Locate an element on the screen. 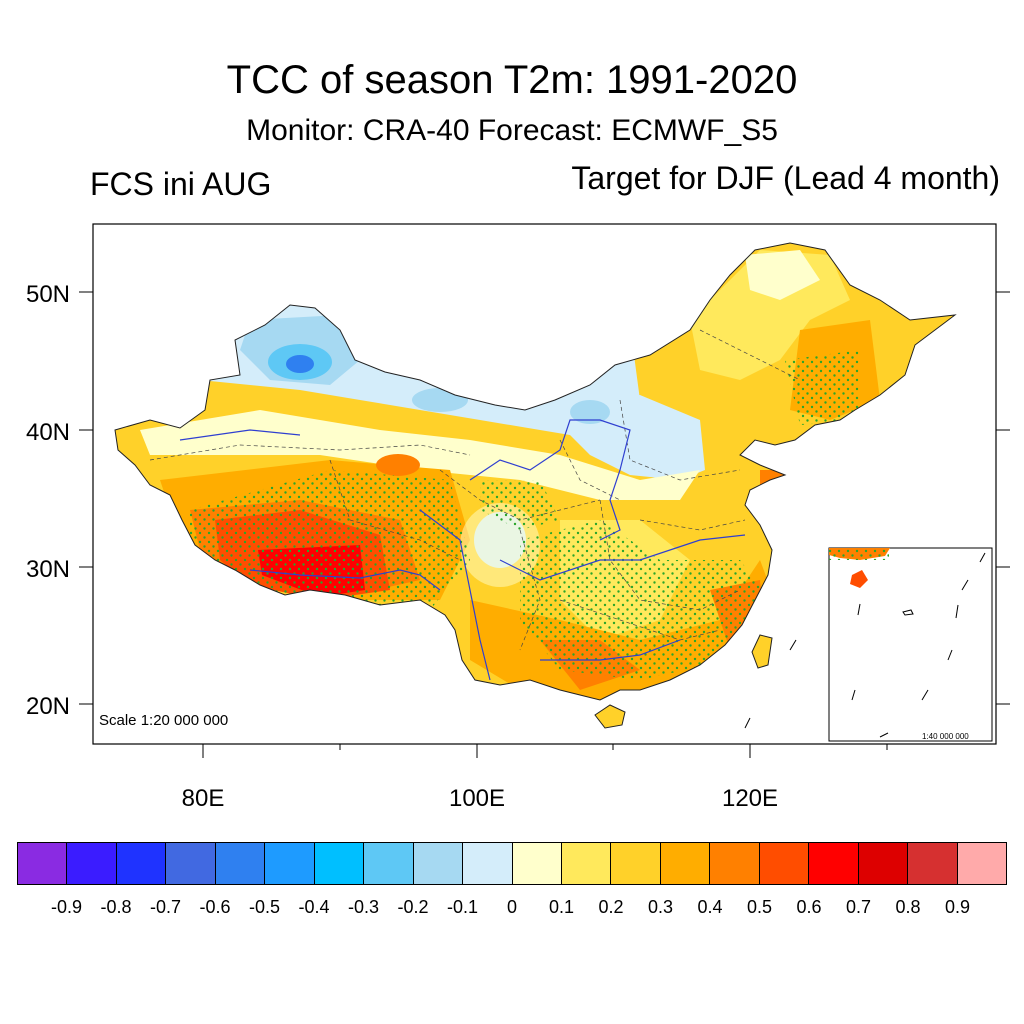  lon-label-80e: 80E is located at coordinates (203, 798).